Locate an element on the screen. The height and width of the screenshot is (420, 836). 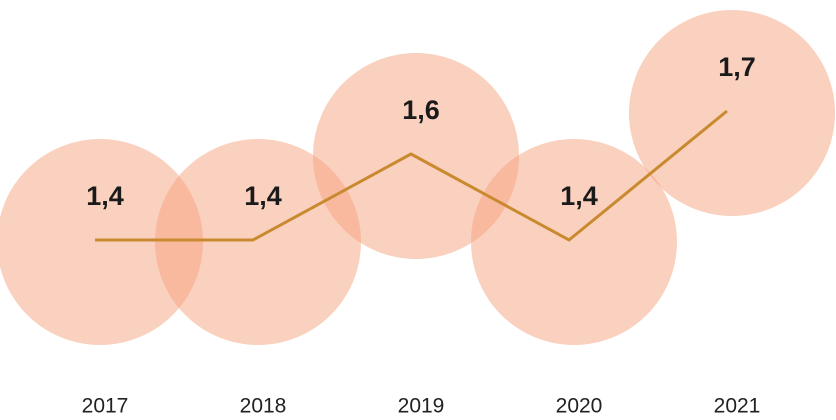
x-tick-label: 2020 is located at coordinates (579, 406).